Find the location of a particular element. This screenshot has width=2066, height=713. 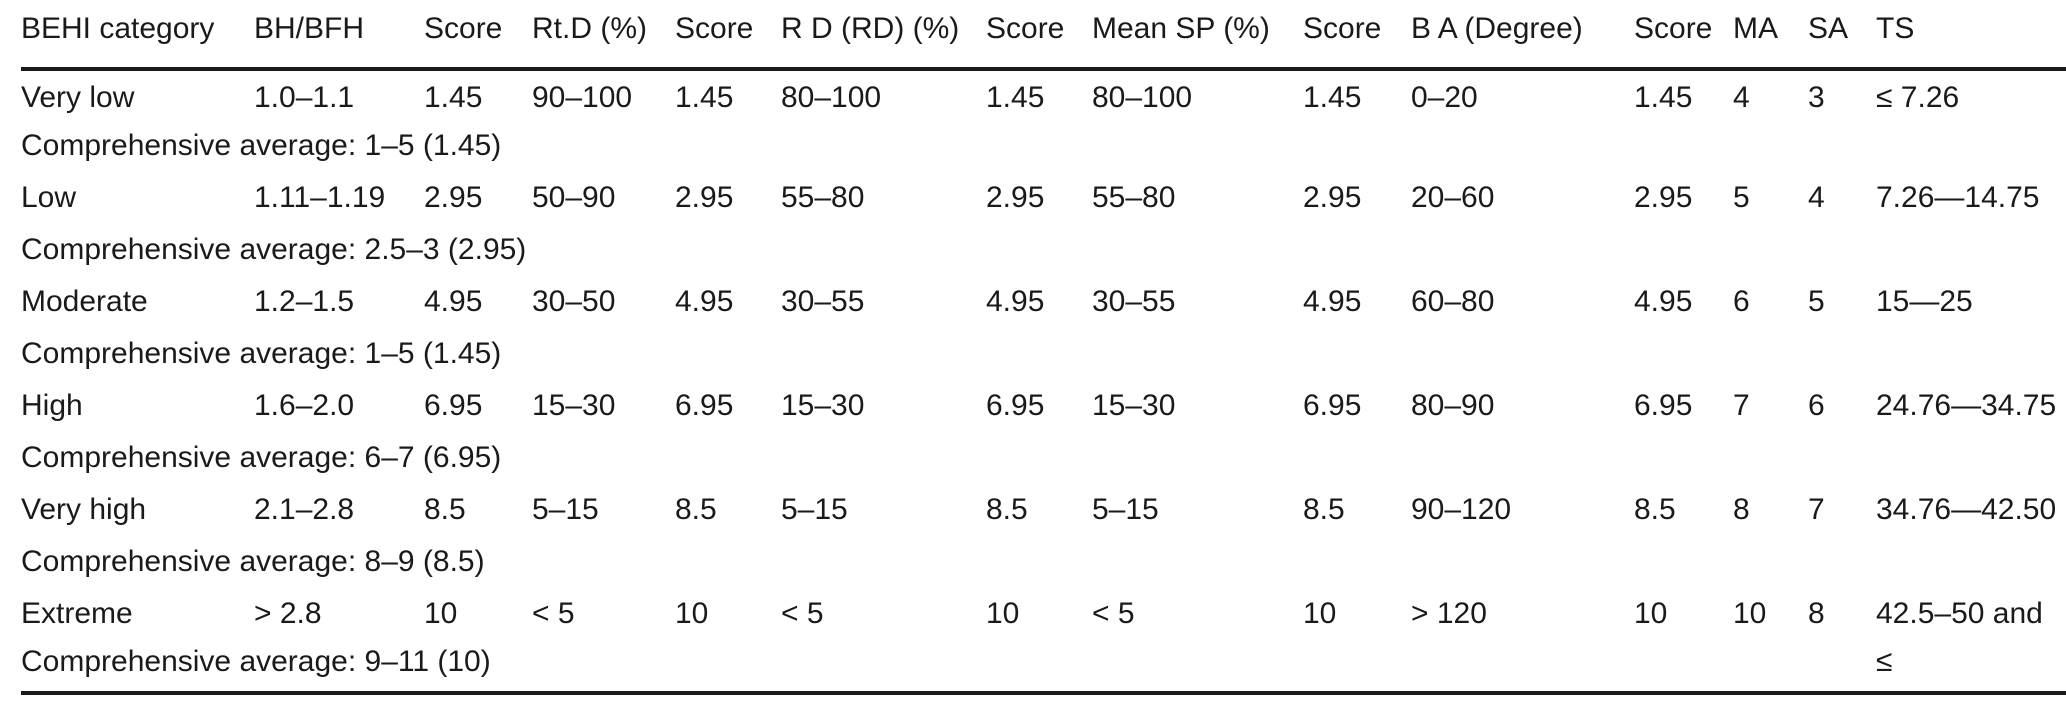

table-cell: 34.76—42.50 is located at coordinates (1966, 510).